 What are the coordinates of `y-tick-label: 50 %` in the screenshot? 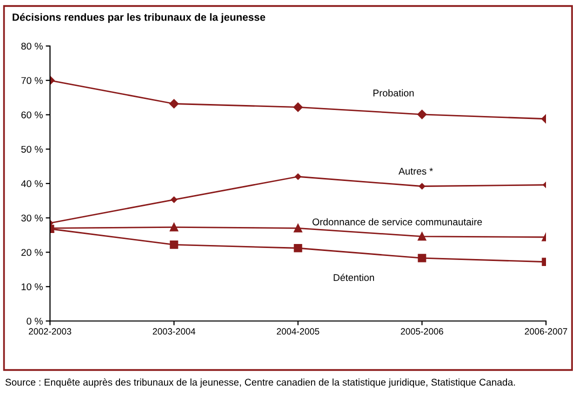 It's located at (32, 149).